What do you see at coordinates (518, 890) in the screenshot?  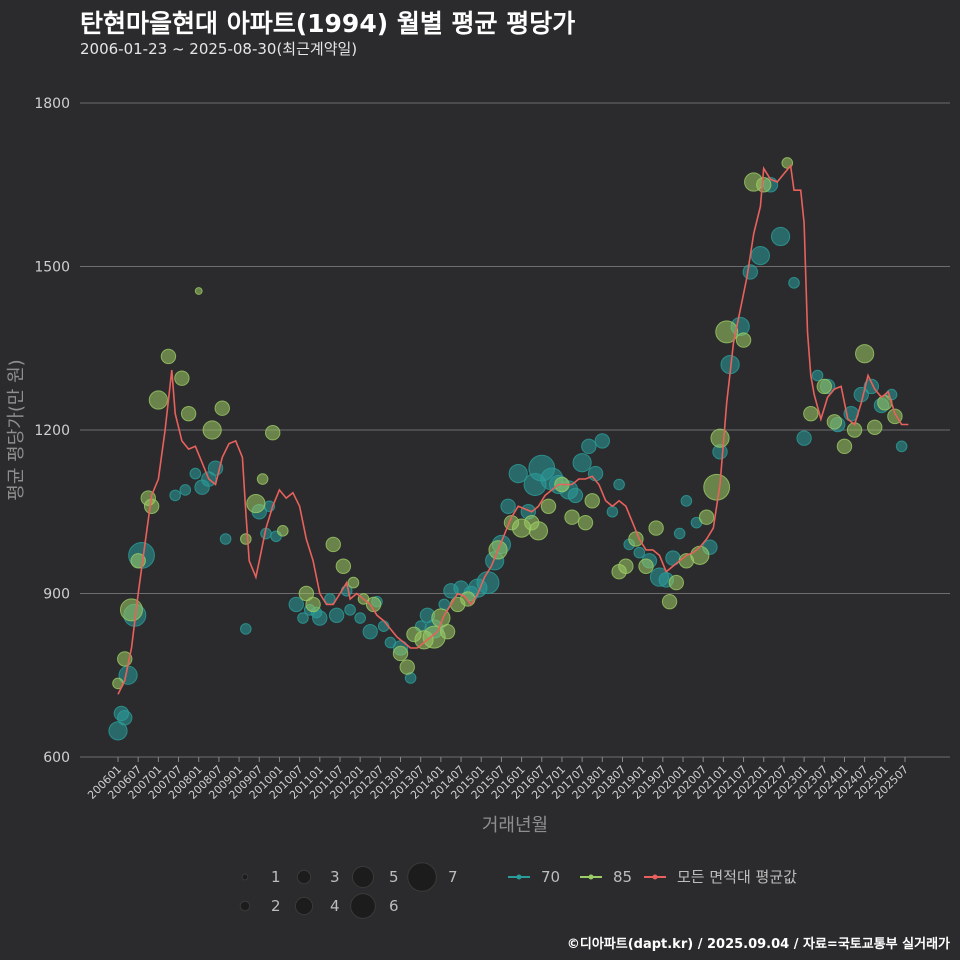 I see `legend: 1 2 3 4 5 6 7 70 85 모든 면적대 평균값` at bounding box center [518, 890].